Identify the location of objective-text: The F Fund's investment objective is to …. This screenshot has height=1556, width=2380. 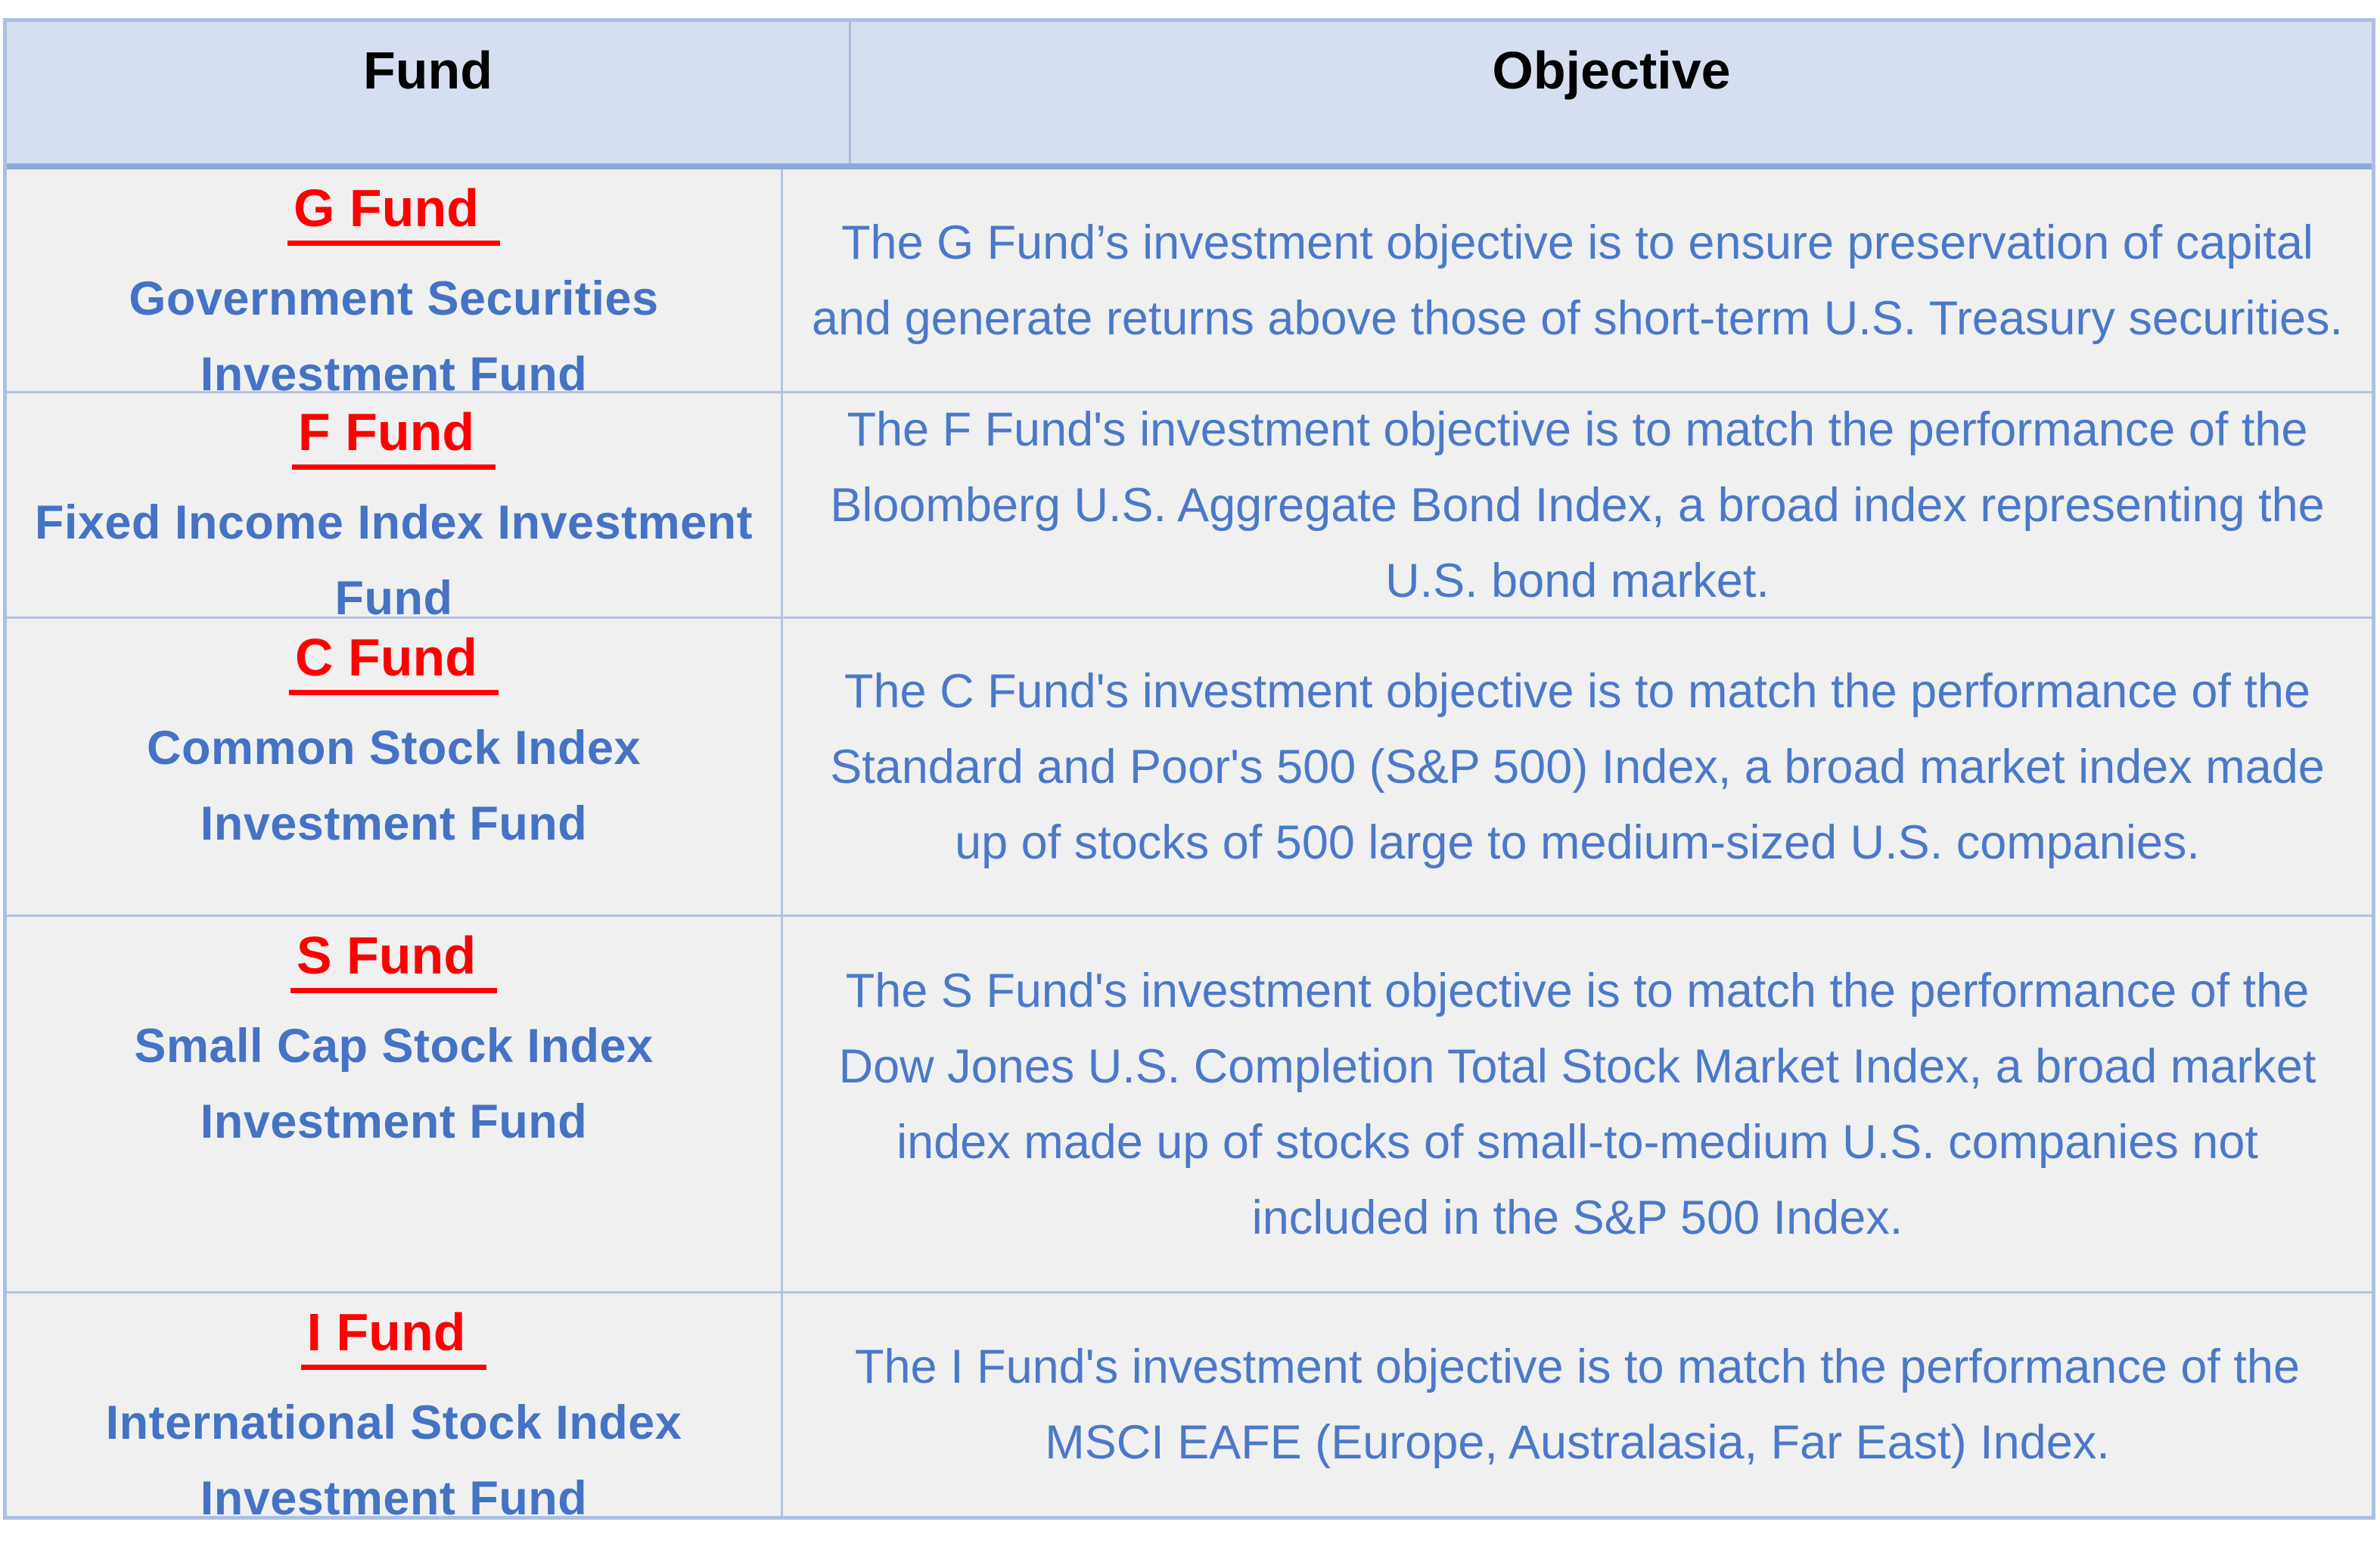
(1577, 504).